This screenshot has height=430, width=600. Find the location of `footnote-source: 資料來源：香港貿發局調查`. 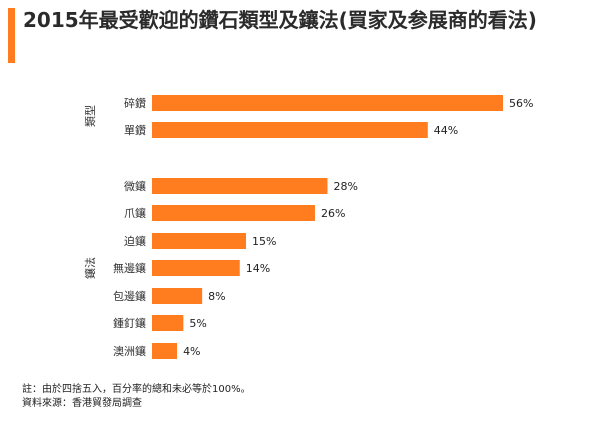

footnote-source: 資料來源：香港貿發局調查 is located at coordinates (82, 403).